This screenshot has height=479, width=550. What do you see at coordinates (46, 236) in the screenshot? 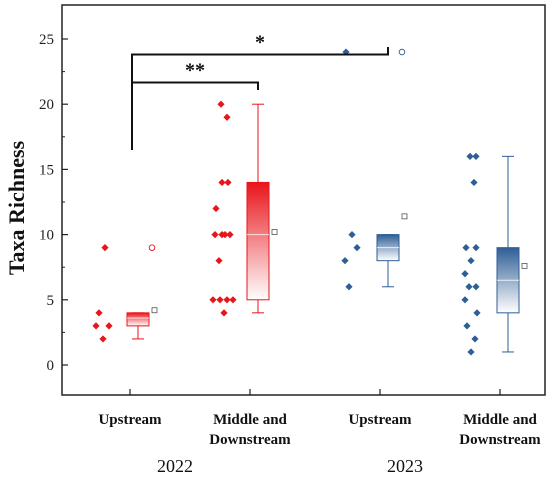
I see `y-tick-label: 10` at bounding box center [46, 236].